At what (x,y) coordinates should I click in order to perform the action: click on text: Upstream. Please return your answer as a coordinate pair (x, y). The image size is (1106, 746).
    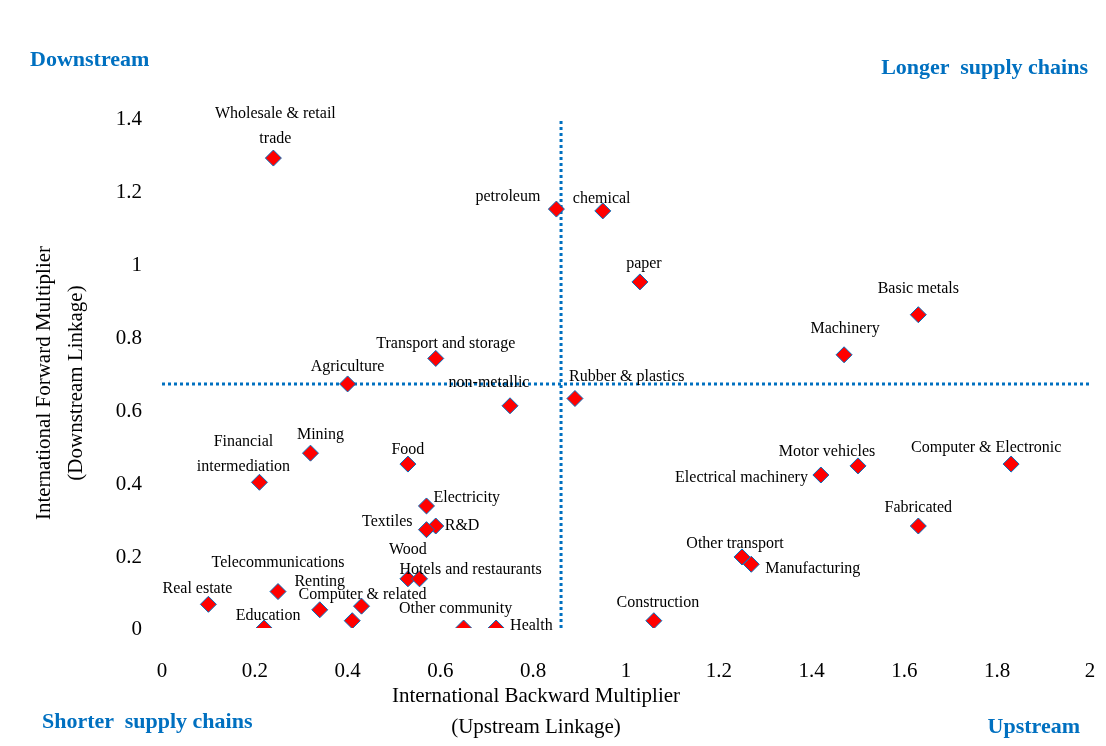
    Looking at the image, I should click on (1033, 726).